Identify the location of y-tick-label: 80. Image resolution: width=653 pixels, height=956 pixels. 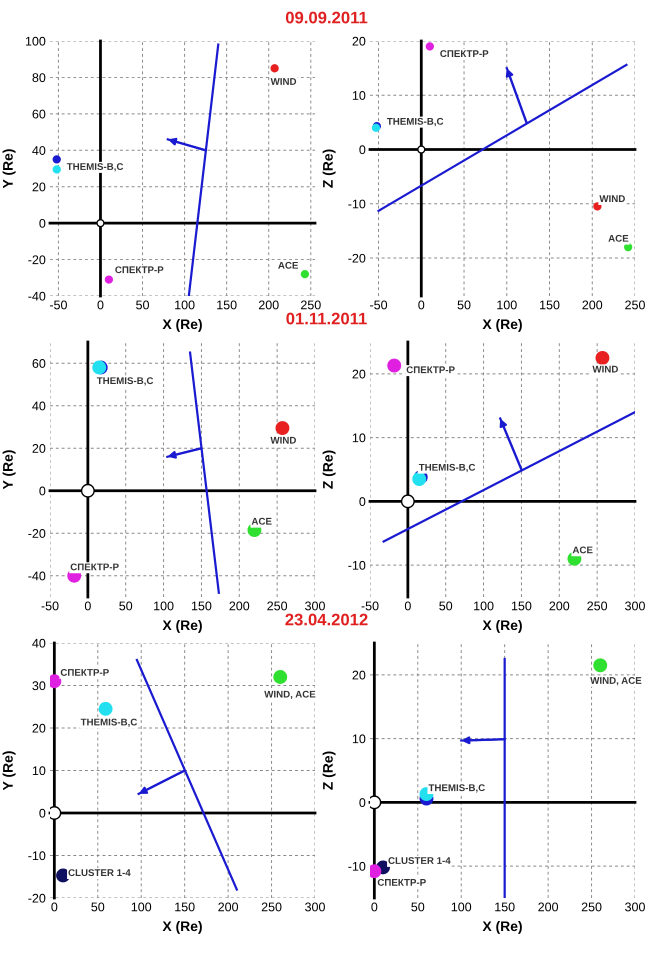
(39, 77).